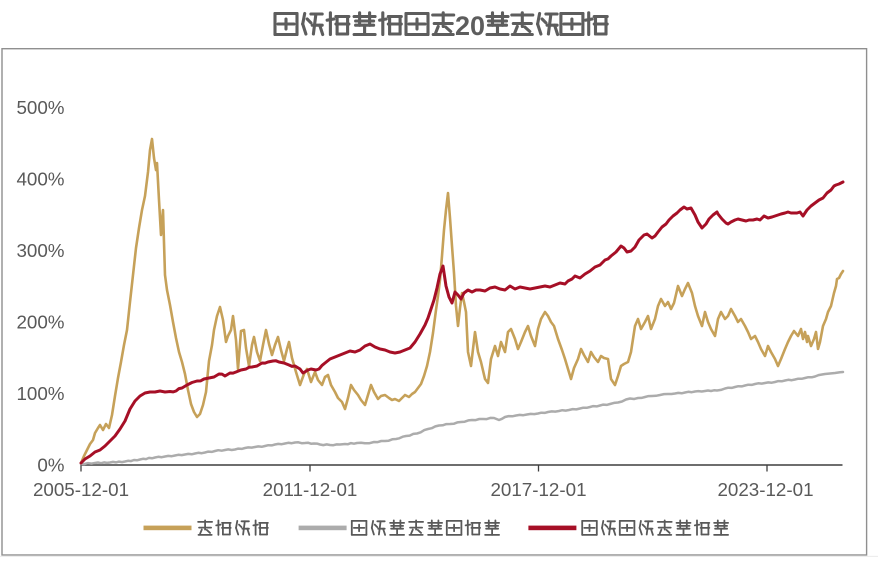 Image resolution: width=878 pixels, height=562 pixels. Describe the element at coordinates (40, 107) in the screenshot. I see `svg-text: 500%` at that location.